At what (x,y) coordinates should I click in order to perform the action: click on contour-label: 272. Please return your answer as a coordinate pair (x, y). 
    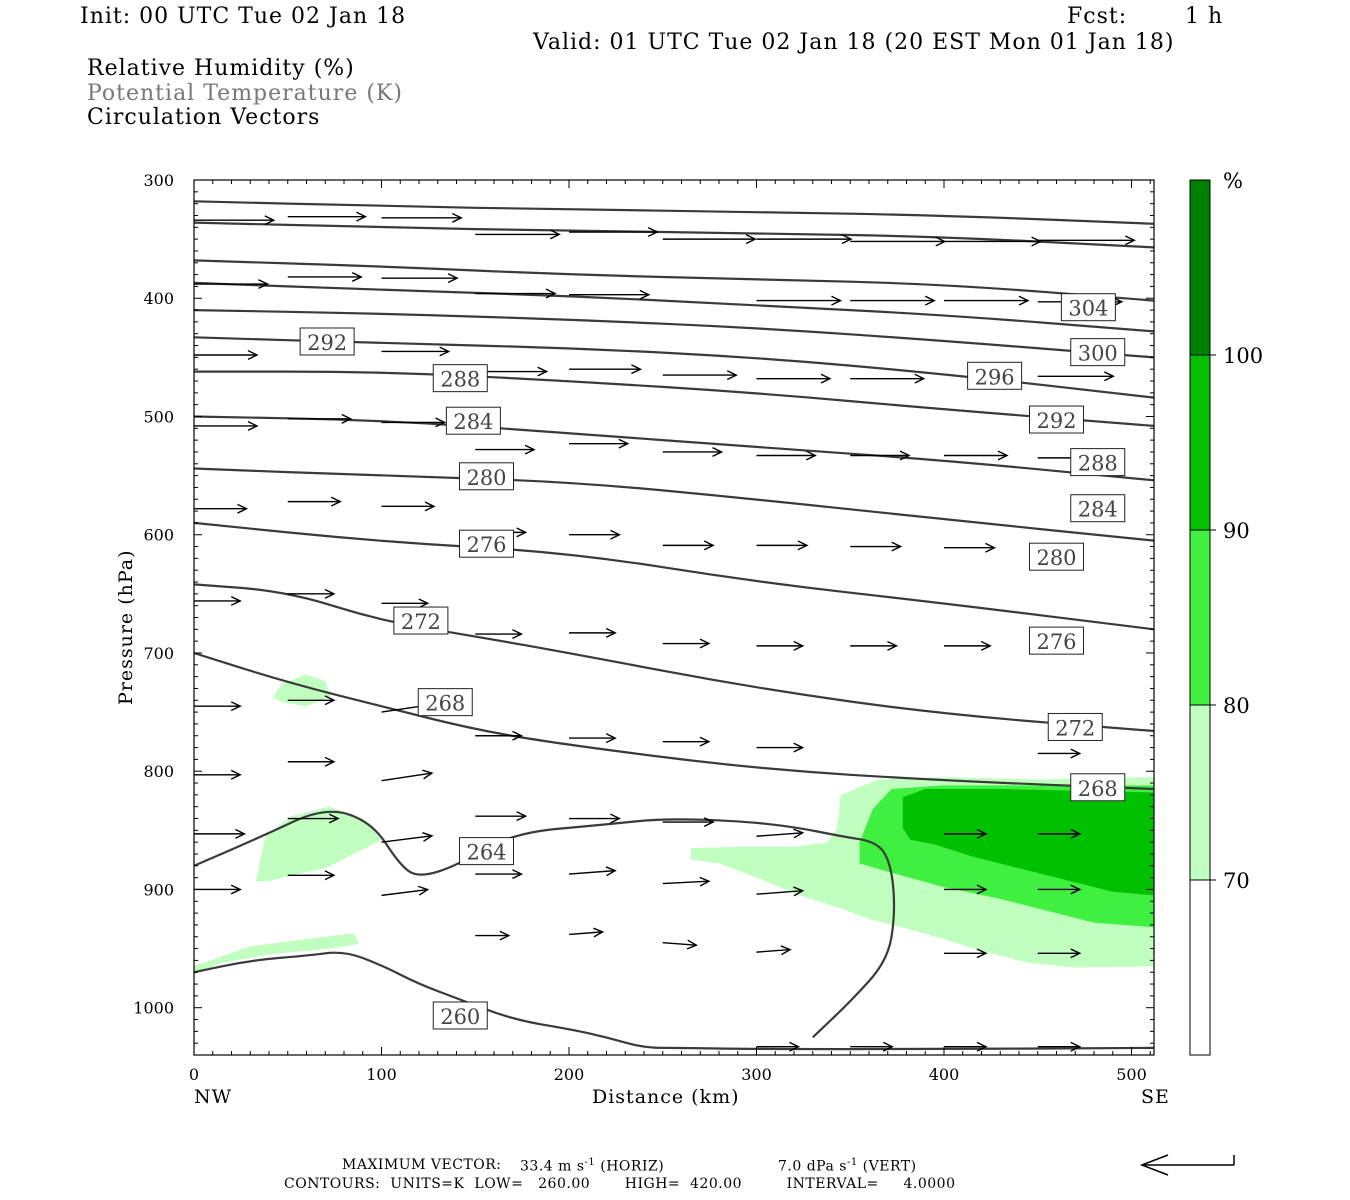
    Looking at the image, I should click on (1075, 726).